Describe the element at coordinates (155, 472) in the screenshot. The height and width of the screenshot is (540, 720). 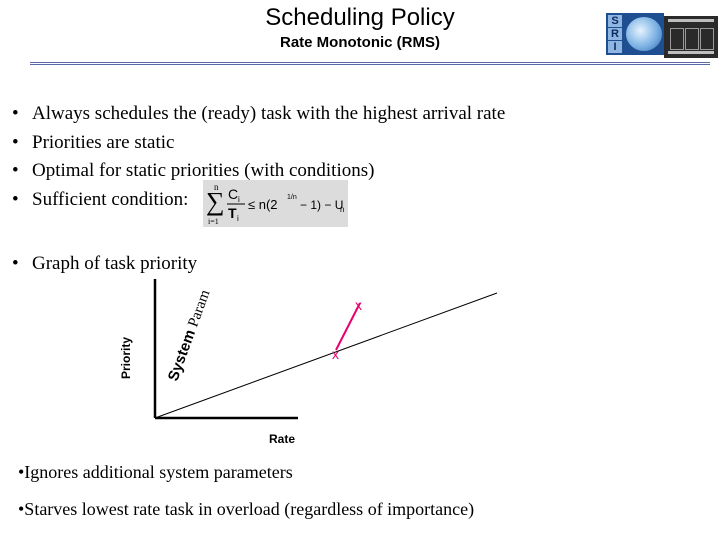
I see `note-ignores-params: •Ignores additional system parameters` at that location.